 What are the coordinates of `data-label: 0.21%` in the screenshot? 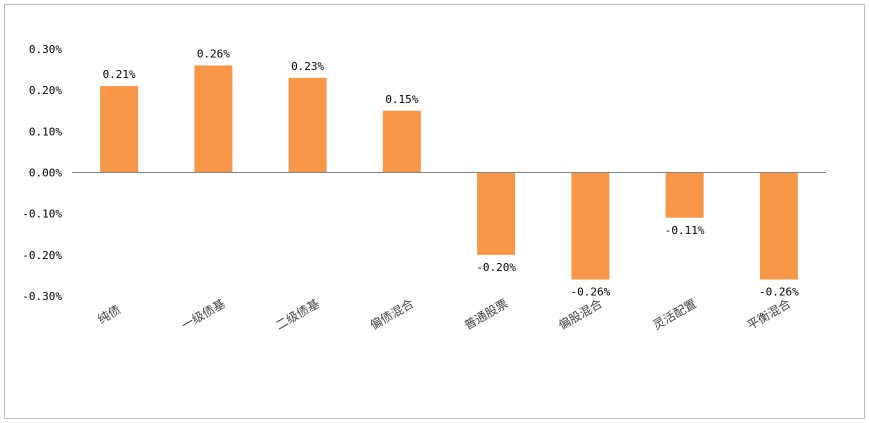 It's located at (119, 74).